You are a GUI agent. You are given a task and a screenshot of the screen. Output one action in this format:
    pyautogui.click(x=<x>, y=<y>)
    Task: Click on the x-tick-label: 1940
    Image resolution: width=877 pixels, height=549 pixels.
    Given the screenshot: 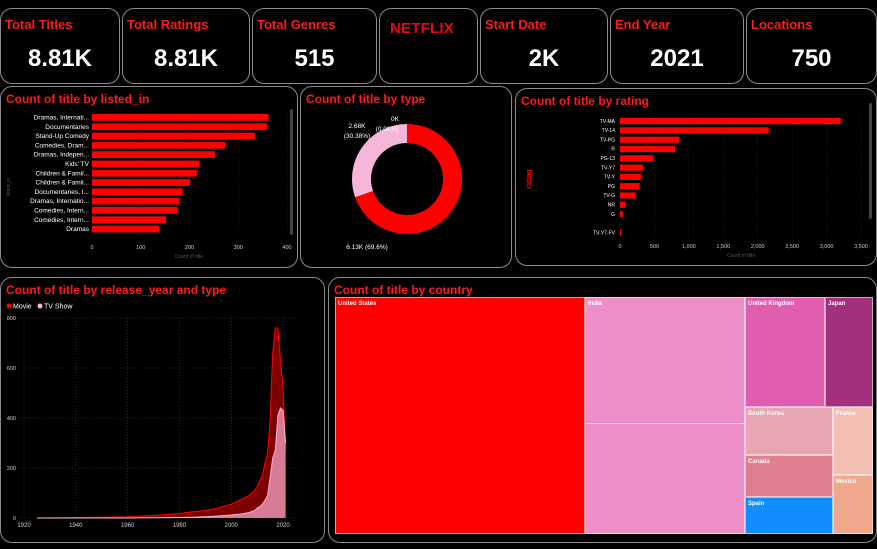 What is the action you would take?
    pyautogui.click(x=76, y=526)
    